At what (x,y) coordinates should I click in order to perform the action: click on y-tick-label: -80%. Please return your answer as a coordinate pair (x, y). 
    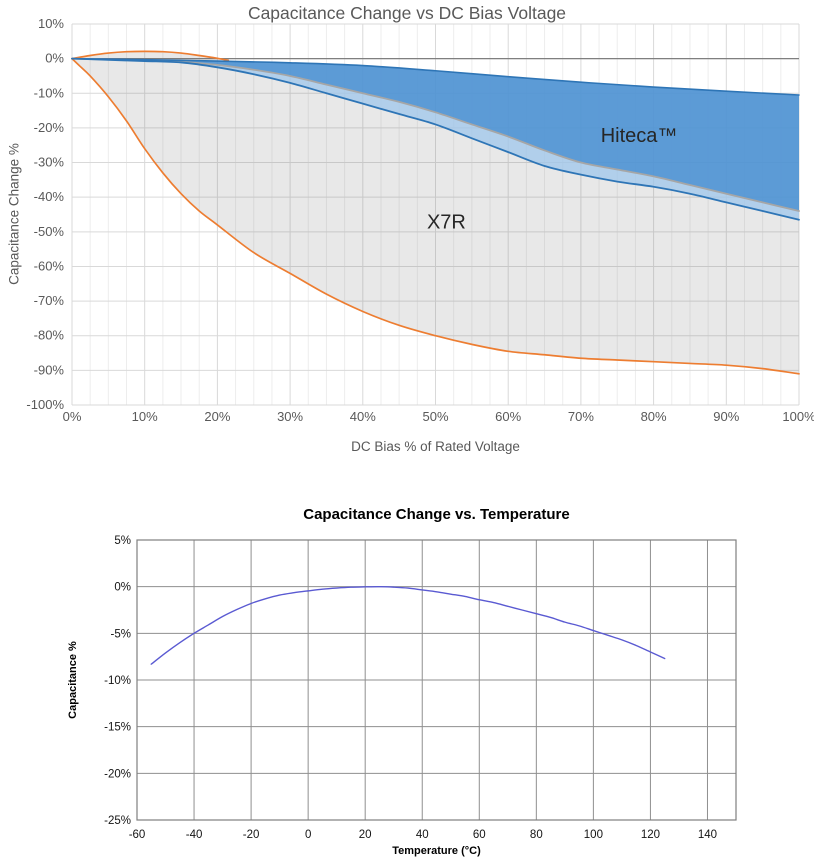
    Looking at the image, I should click on (49, 335).